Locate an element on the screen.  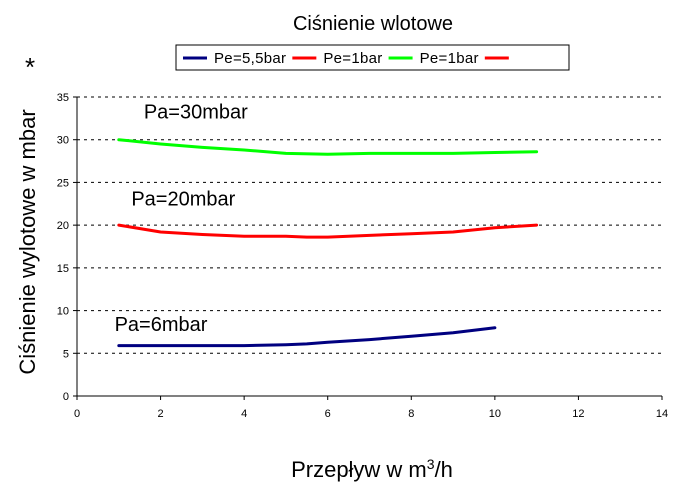
y-tick-label: 25 is located at coordinates (63, 183).